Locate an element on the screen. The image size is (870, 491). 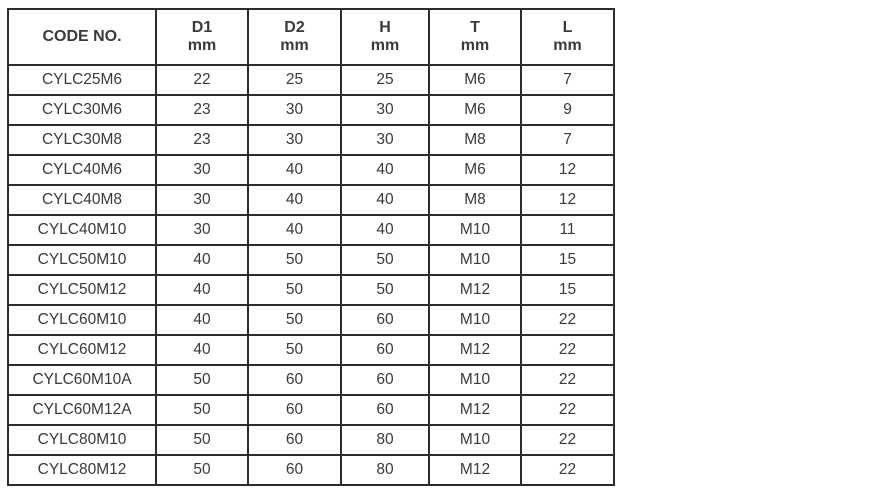
header-label: L is located at coordinates (567, 27).